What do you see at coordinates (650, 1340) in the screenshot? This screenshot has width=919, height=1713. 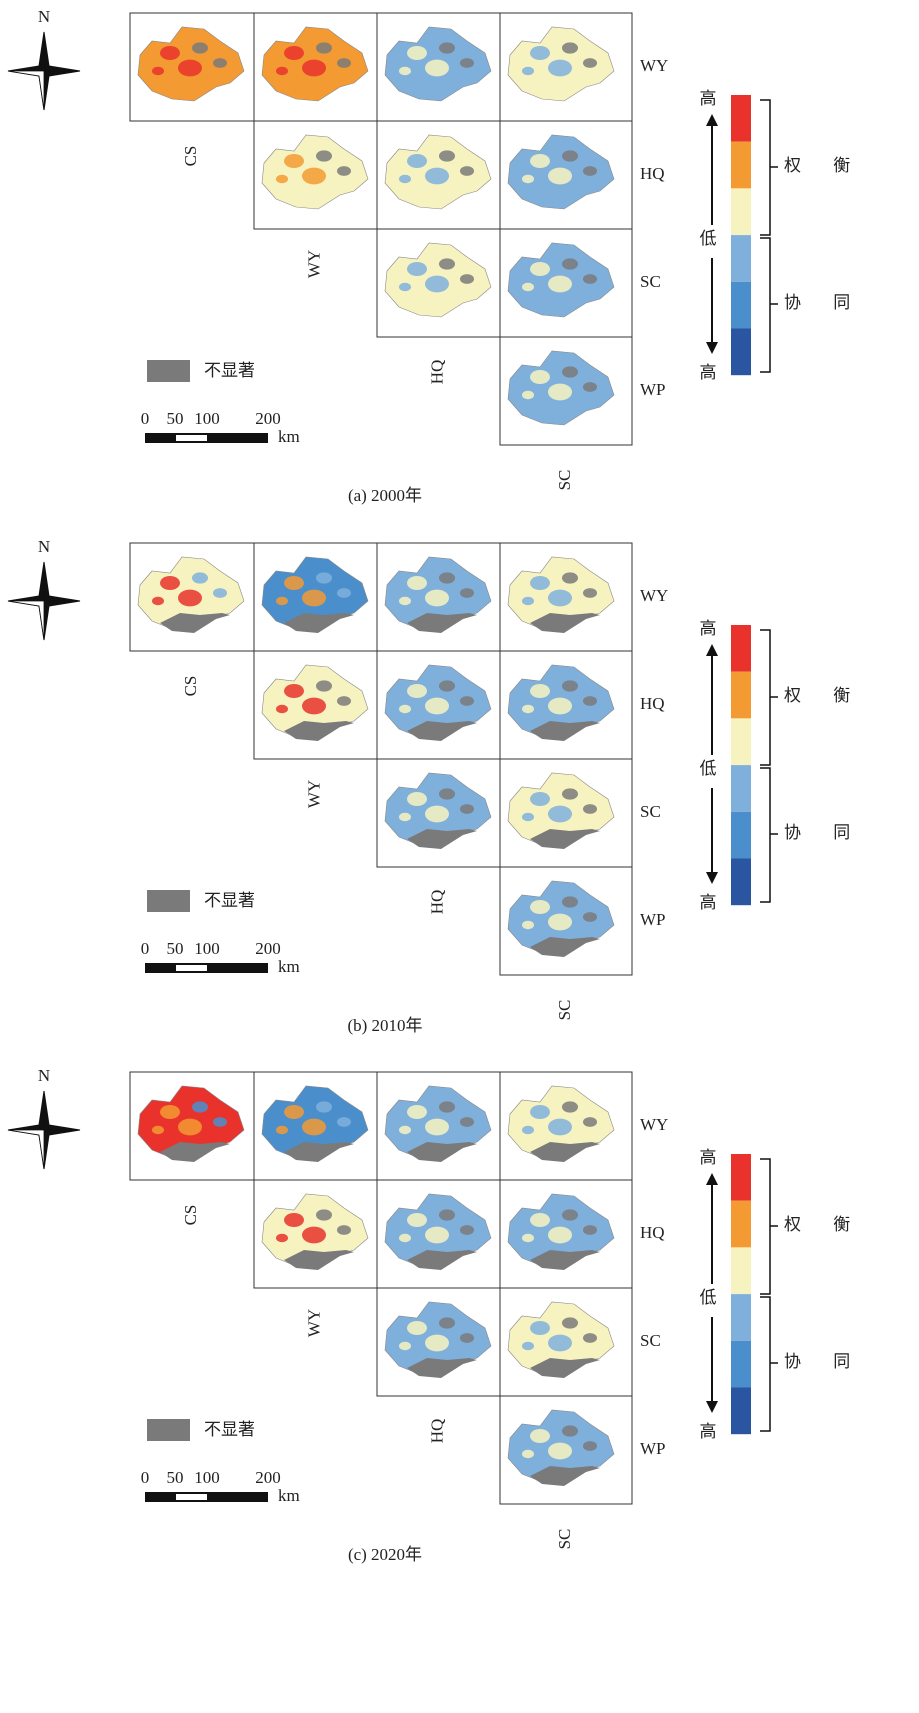 I see `row-label: SC` at bounding box center [650, 1340].